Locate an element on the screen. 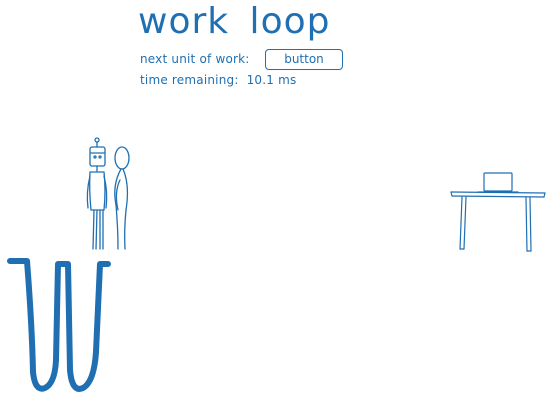 This screenshot has width=552, height=401. person-figure is located at coordinates (122, 198).